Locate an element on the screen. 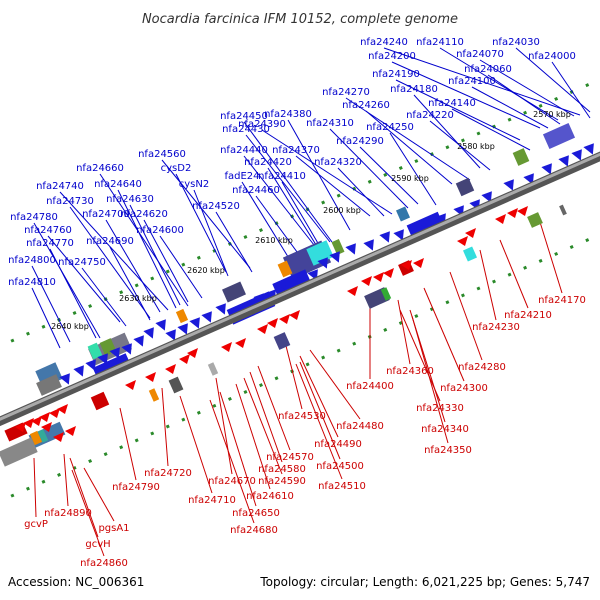 The image size is (600, 600). lower-gene-label: nfa24350 is located at coordinates (448, 450).